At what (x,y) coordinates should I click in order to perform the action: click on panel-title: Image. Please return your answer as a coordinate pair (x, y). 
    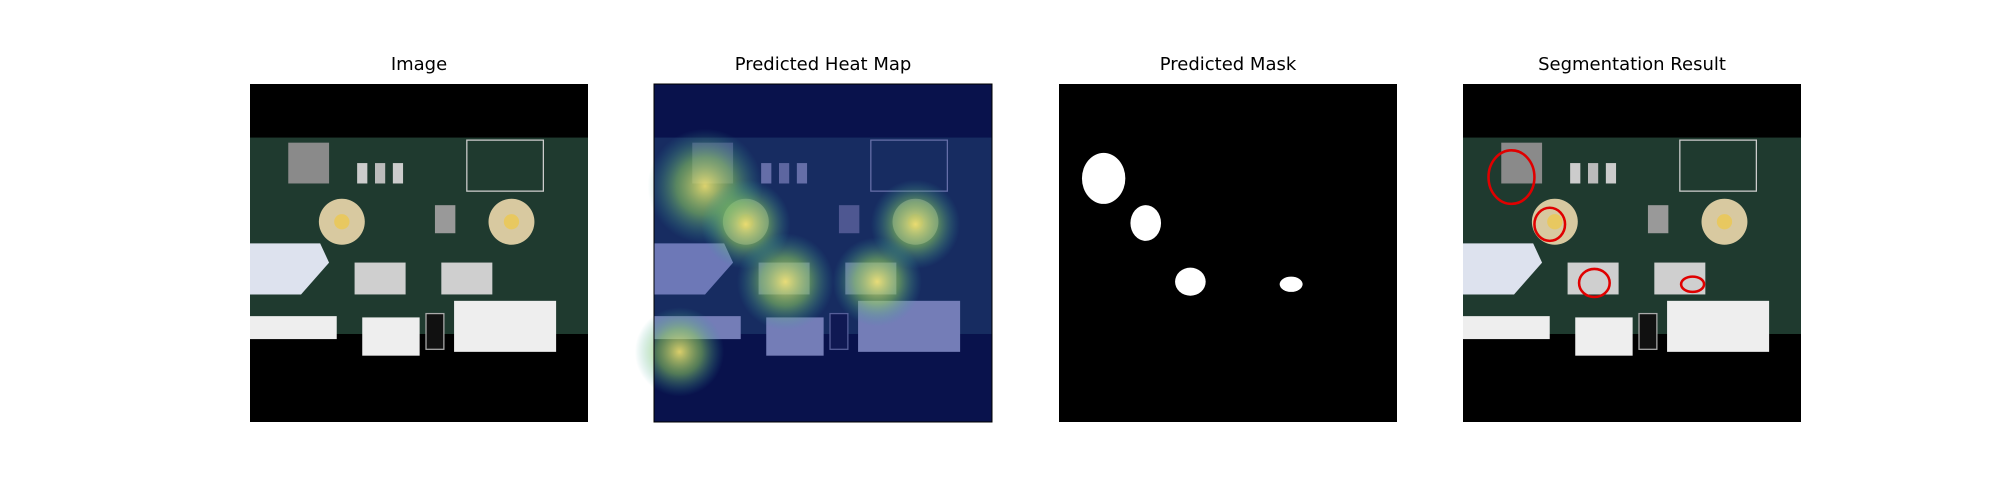
    Looking at the image, I should click on (419, 64).